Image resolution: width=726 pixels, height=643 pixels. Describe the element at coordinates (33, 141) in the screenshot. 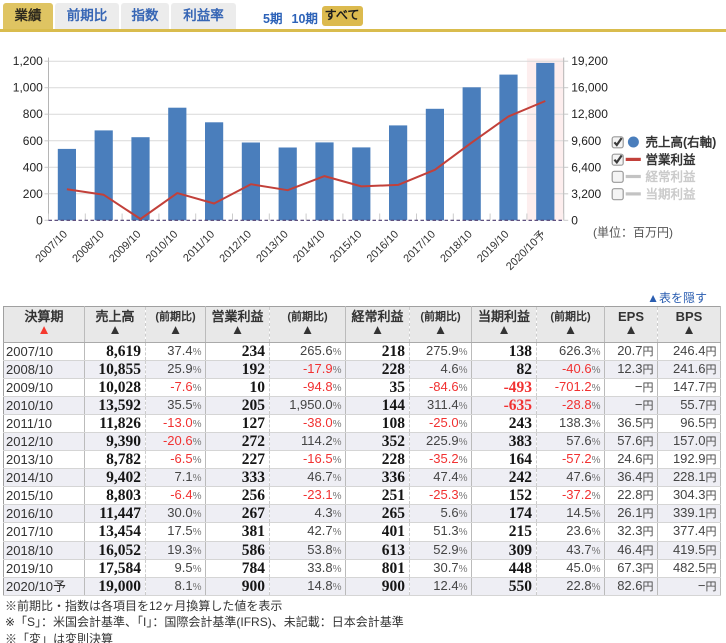

I see `svg-text: 600` at that location.